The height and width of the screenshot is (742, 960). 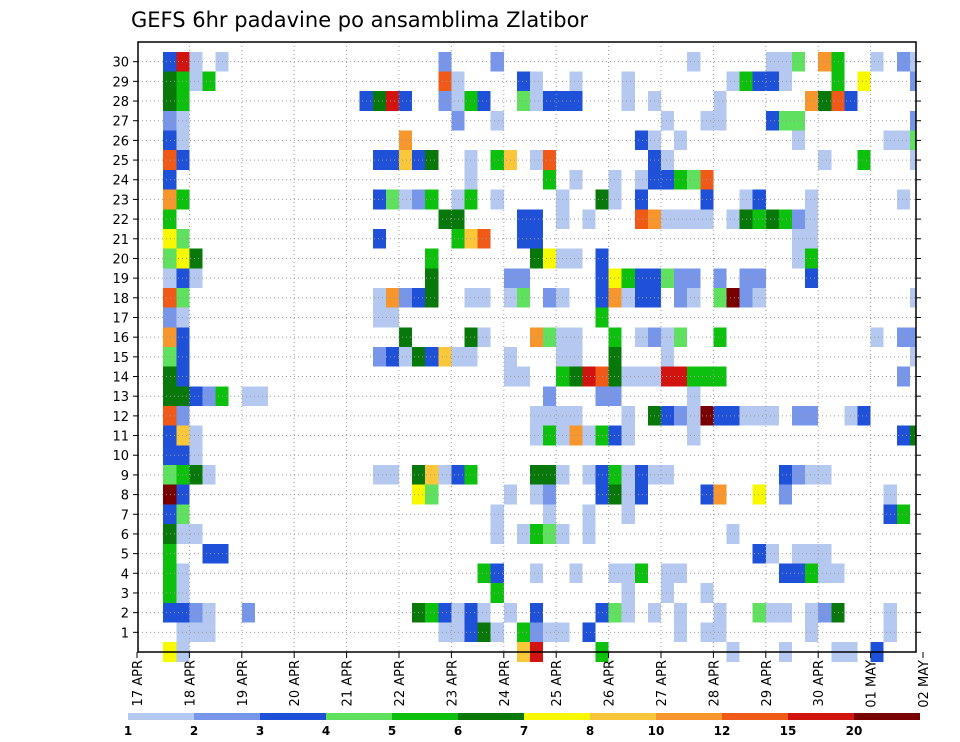 I want to click on y-tick-label: 5, so click(x=125, y=555).